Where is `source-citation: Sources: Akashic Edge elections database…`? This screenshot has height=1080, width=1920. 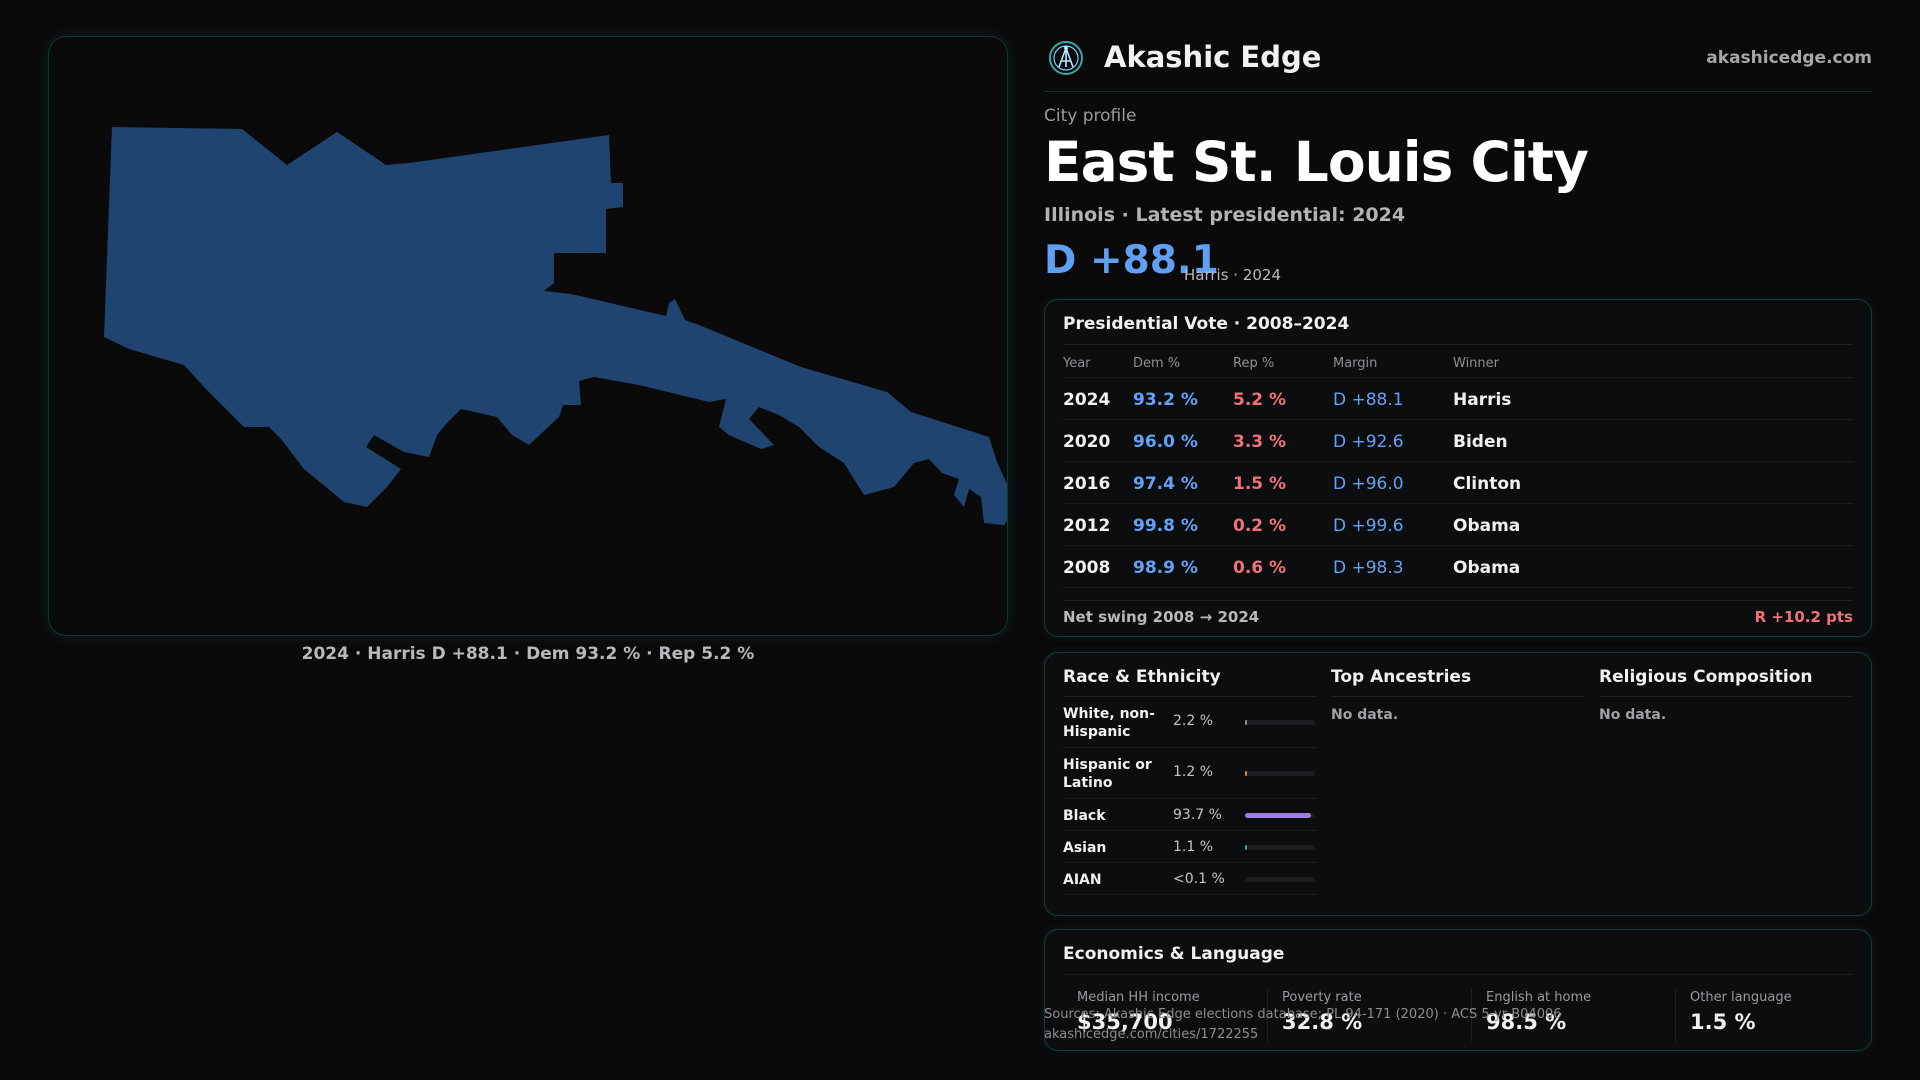
source-citation: Sources: Akashic Edge elections database… is located at coordinates (1303, 1014).